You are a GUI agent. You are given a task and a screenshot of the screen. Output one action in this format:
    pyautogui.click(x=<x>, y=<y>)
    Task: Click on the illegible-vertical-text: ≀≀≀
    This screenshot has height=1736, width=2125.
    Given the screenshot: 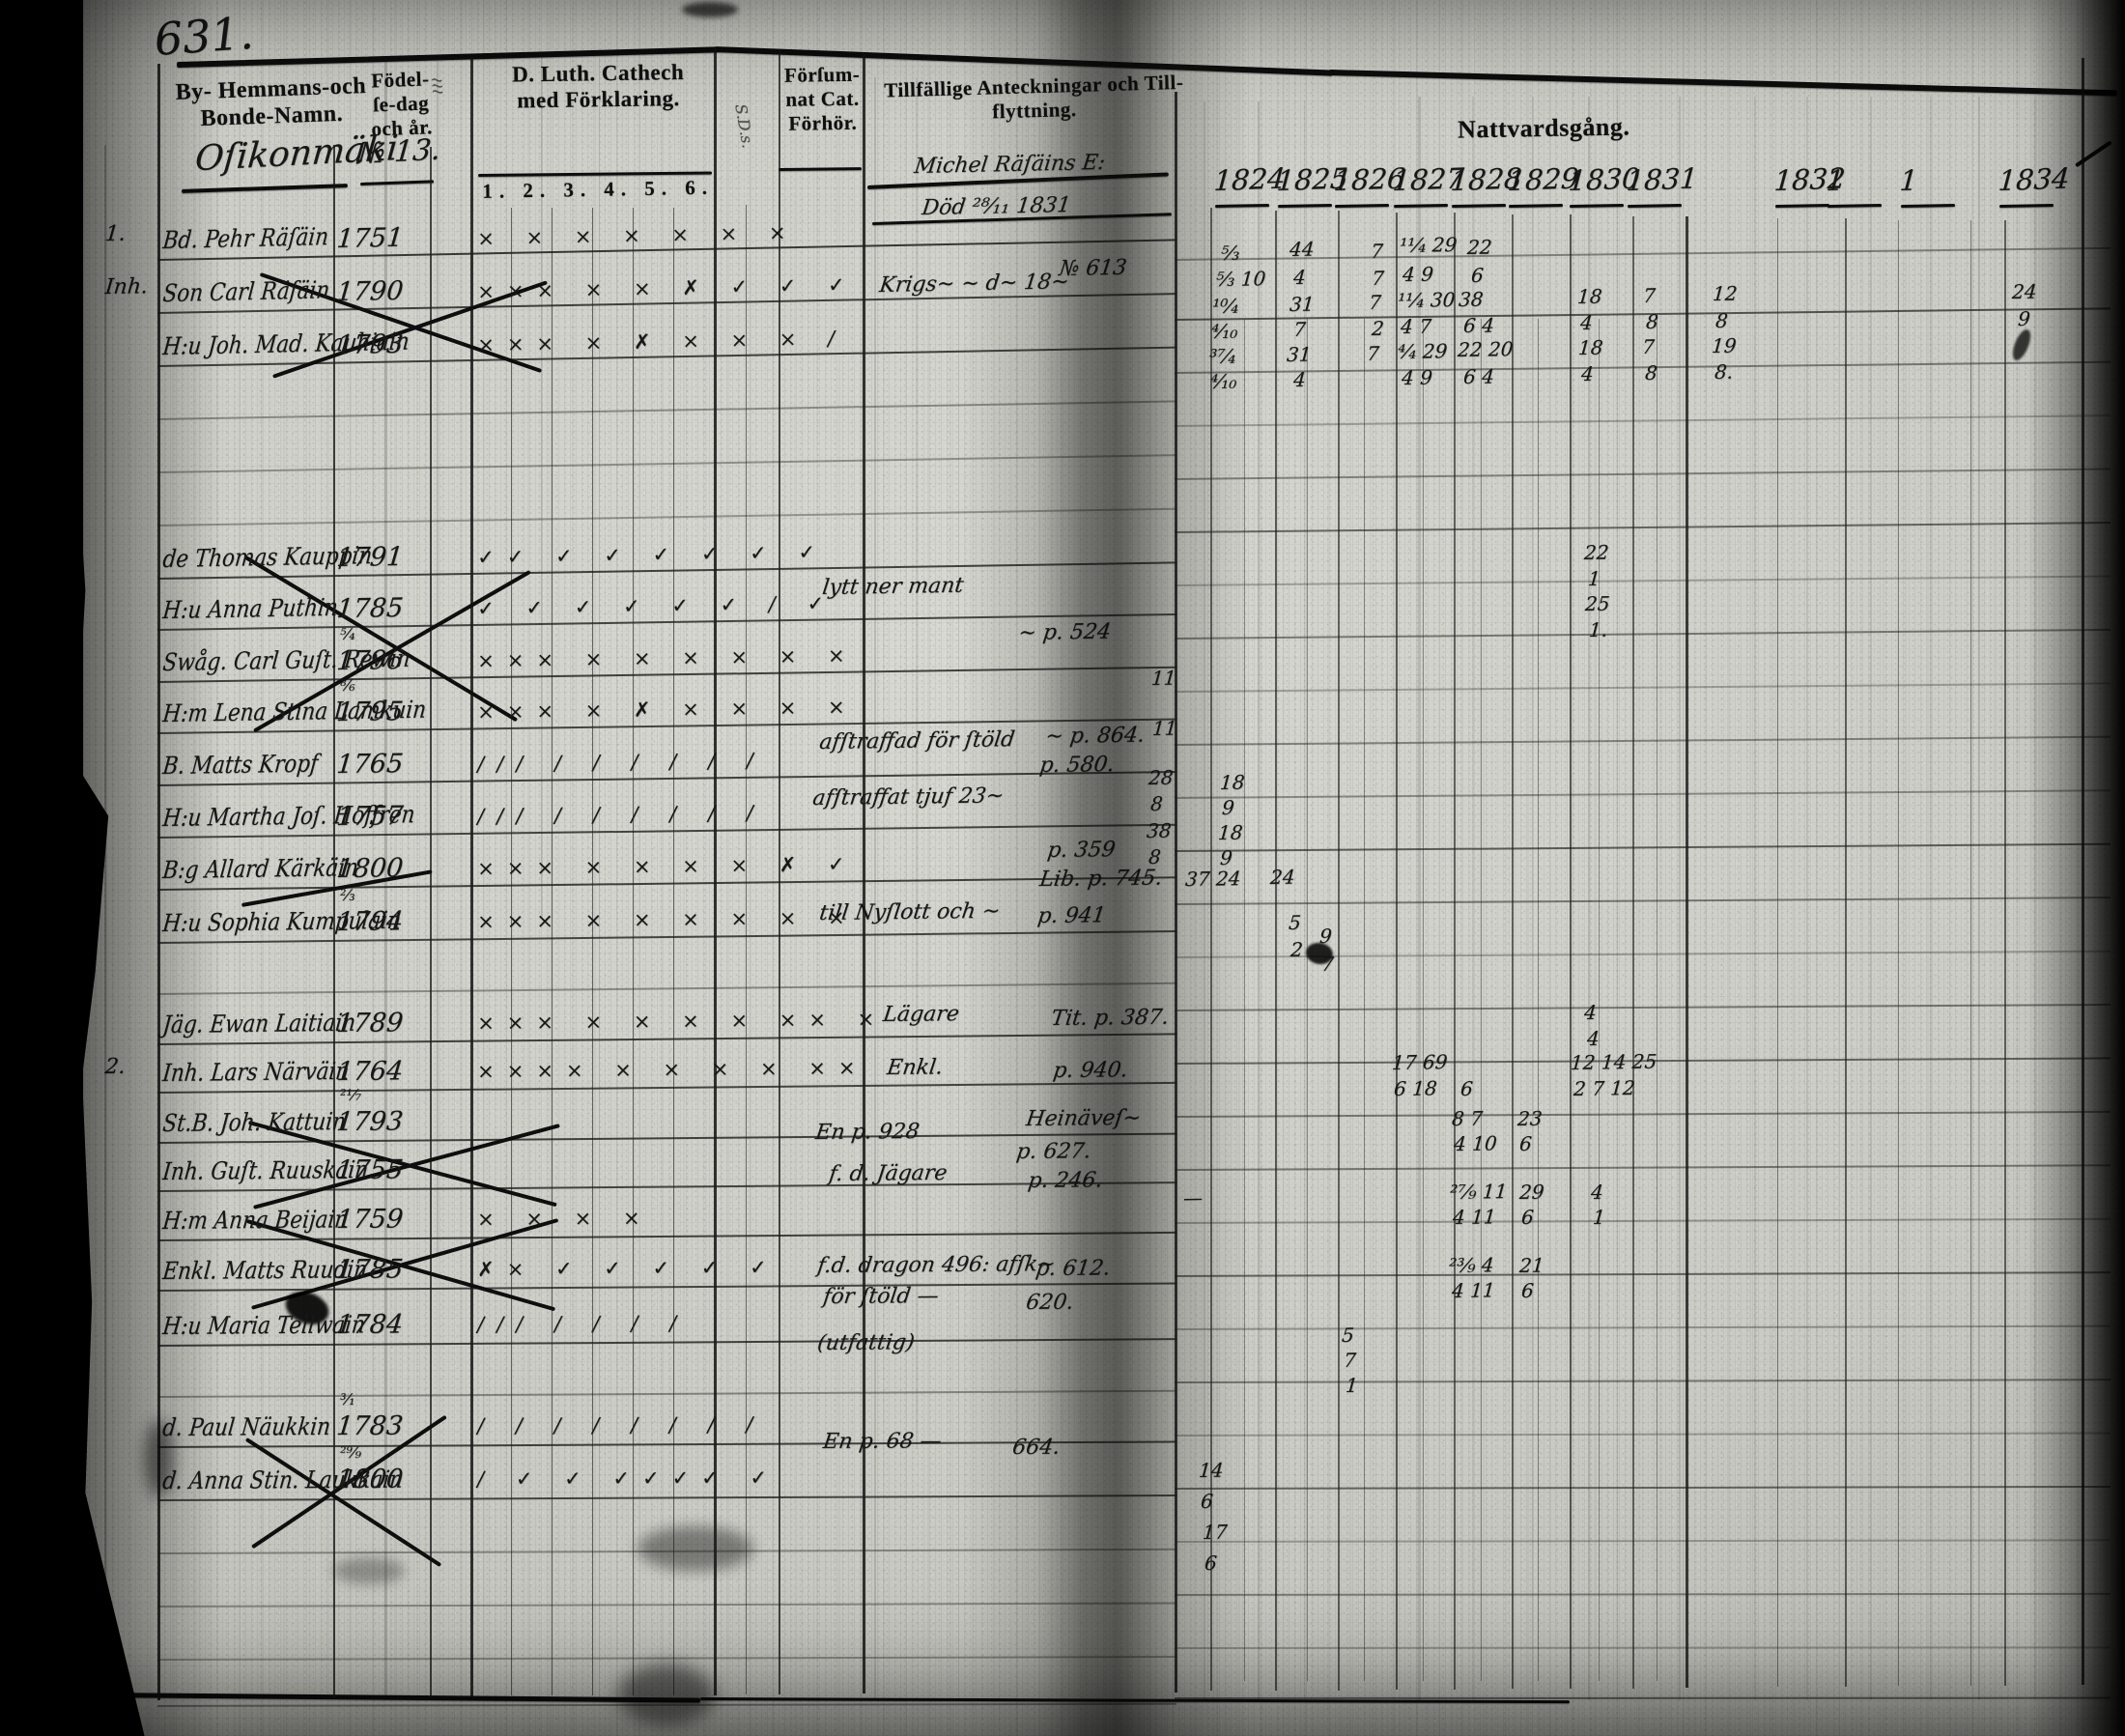 What is the action you would take?
    pyautogui.click(x=438, y=85)
    